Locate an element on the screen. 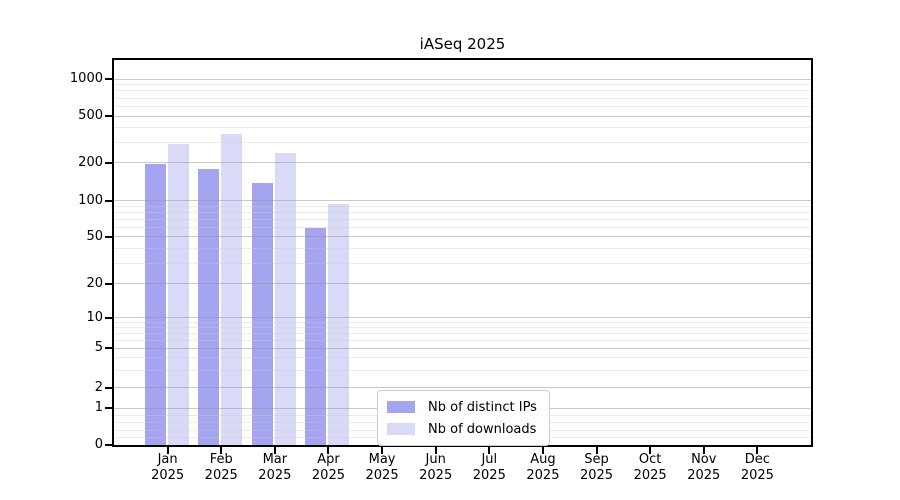 The height and width of the screenshot is (500, 900). legend-label: Nb of downloads is located at coordinates (482, 429).